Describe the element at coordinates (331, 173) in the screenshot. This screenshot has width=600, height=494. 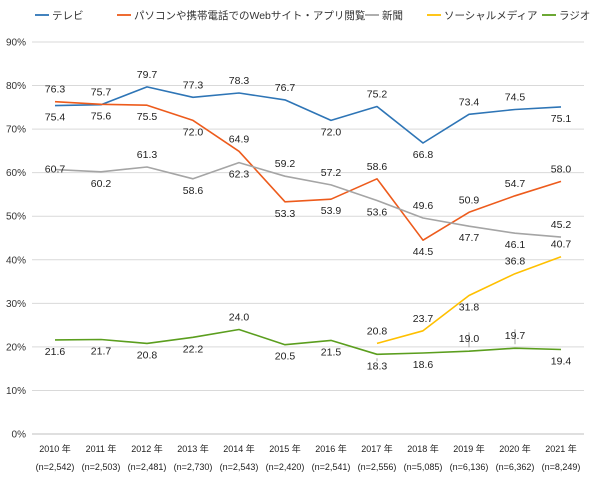
I see `data-label: 57.2` at that location.